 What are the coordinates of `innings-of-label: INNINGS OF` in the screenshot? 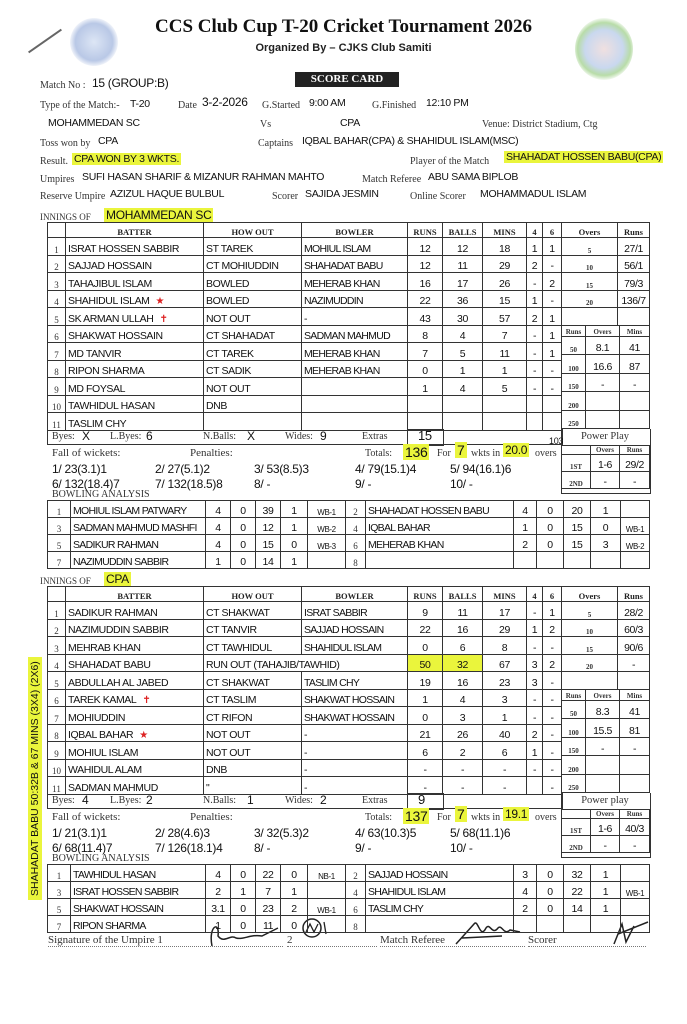 It's located at (65, 581).